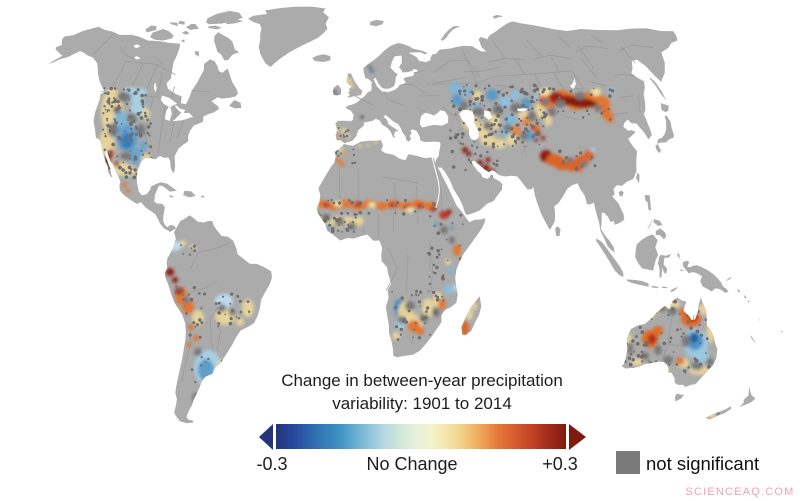  I want to click on svg-text: SCIENCEAQ.COM, so click(739, 492).